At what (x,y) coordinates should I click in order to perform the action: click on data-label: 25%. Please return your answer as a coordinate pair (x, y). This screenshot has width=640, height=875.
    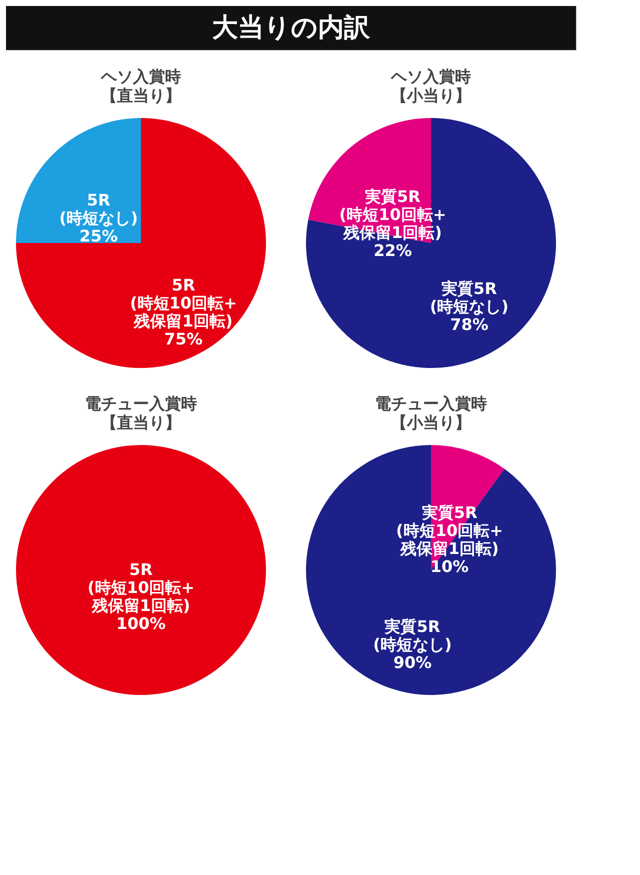
    Looking at the image, I should click on (98, 236).